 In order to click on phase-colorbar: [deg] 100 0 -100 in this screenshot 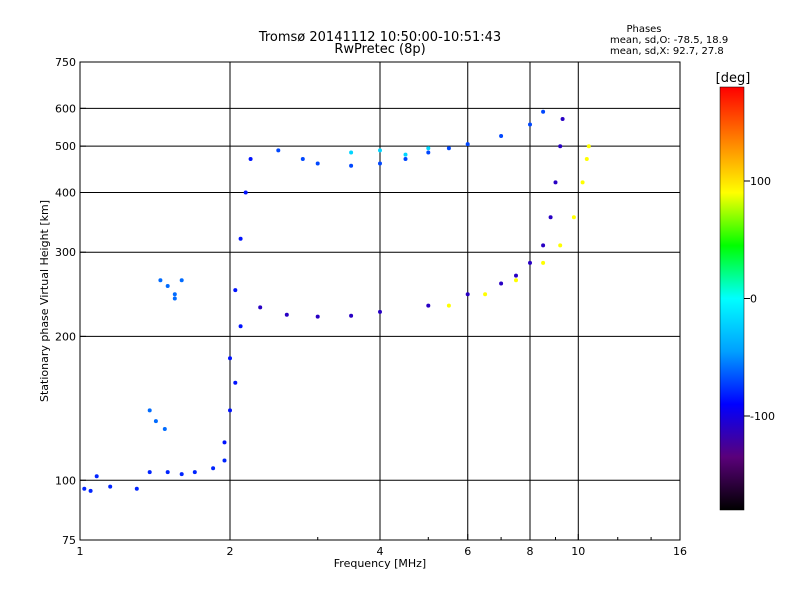, I will do `click(745, 291)`.